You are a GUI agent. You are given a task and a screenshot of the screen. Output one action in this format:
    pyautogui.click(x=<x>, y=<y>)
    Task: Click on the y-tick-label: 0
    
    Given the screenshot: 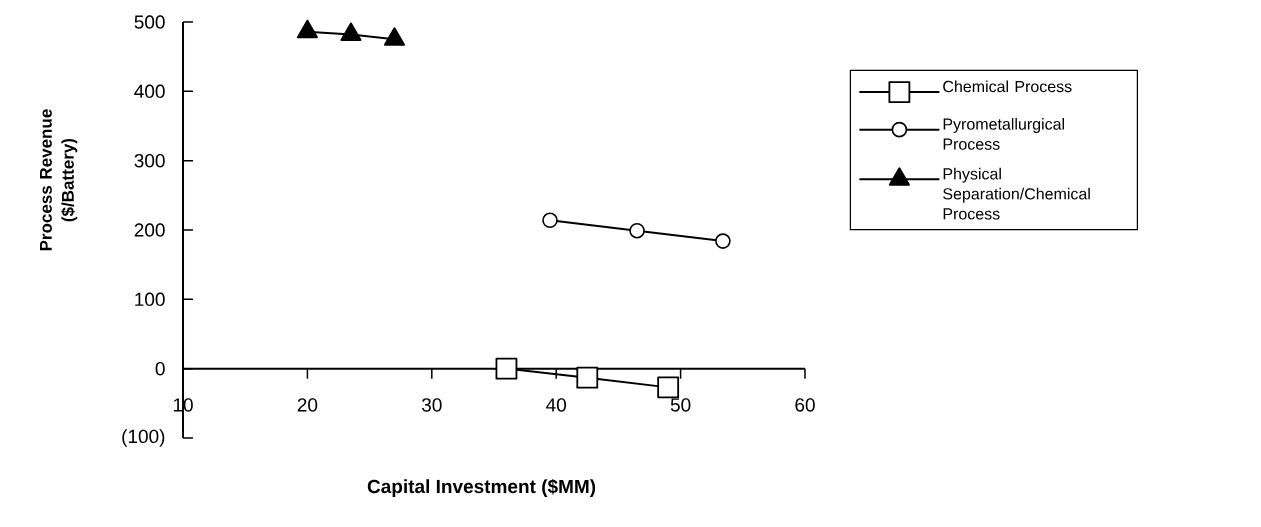 What is the action you would take?
    pyautogui.click(x=160, y=368)
    